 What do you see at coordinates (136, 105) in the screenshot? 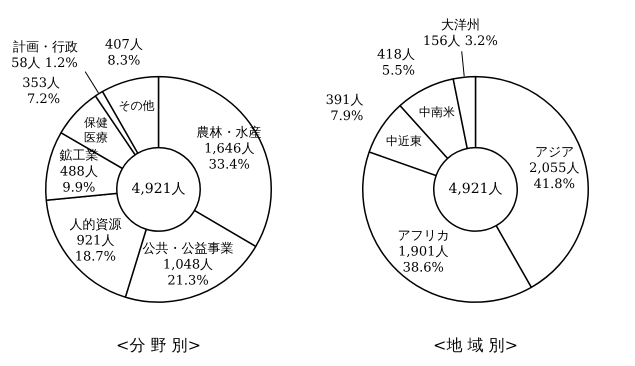
I see `slice-label: その他` at bounding box center [136, 105].